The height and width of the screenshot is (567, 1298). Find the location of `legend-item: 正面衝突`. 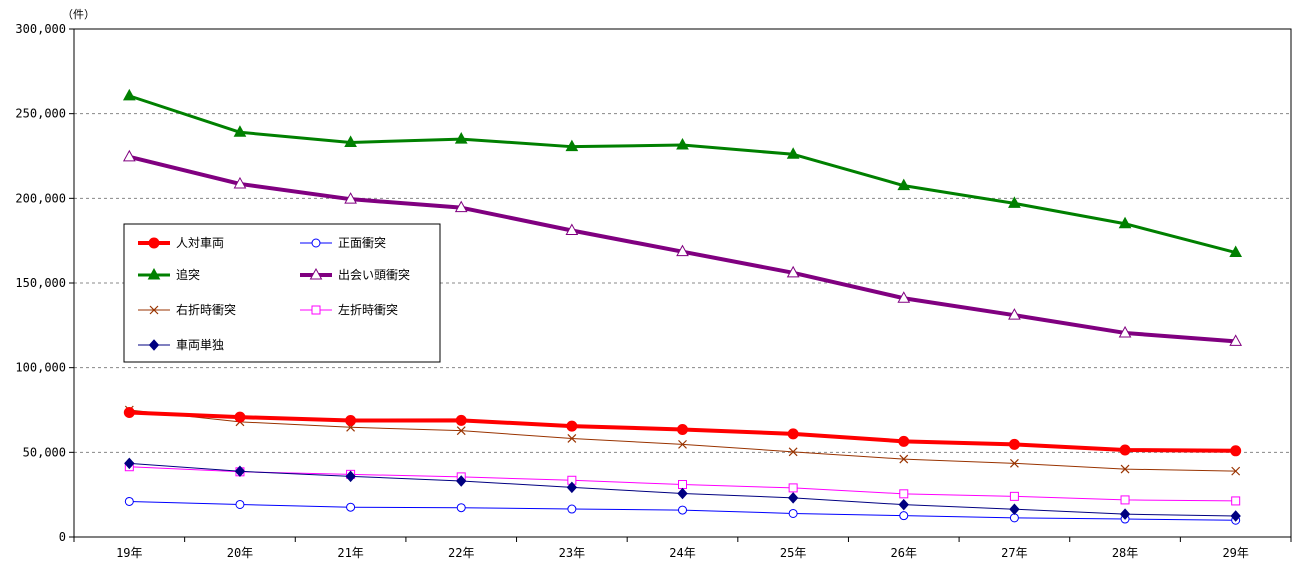

legend-item: 正面衝突 is located at coordinates (343, 242).